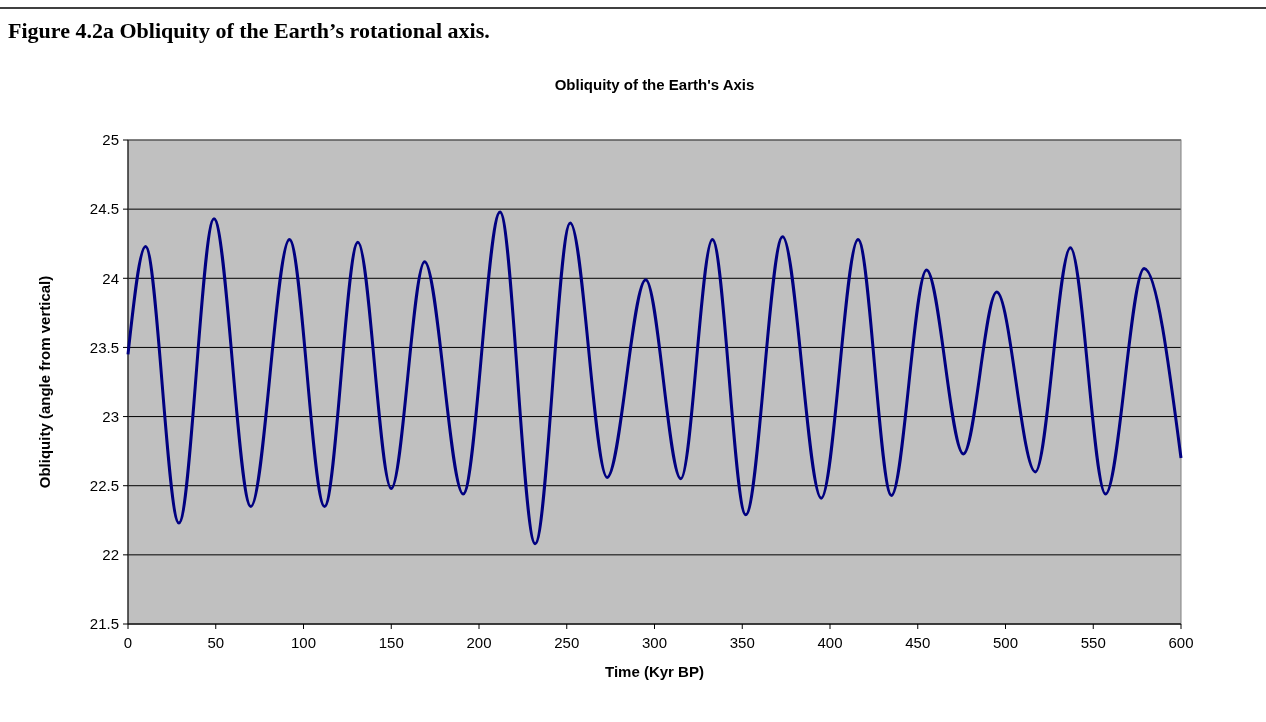 The image size is (1266, 722). Describe the element at coordinates (104, 624) in the screenshot. I see `y-tick-label: 21.5` at that location.